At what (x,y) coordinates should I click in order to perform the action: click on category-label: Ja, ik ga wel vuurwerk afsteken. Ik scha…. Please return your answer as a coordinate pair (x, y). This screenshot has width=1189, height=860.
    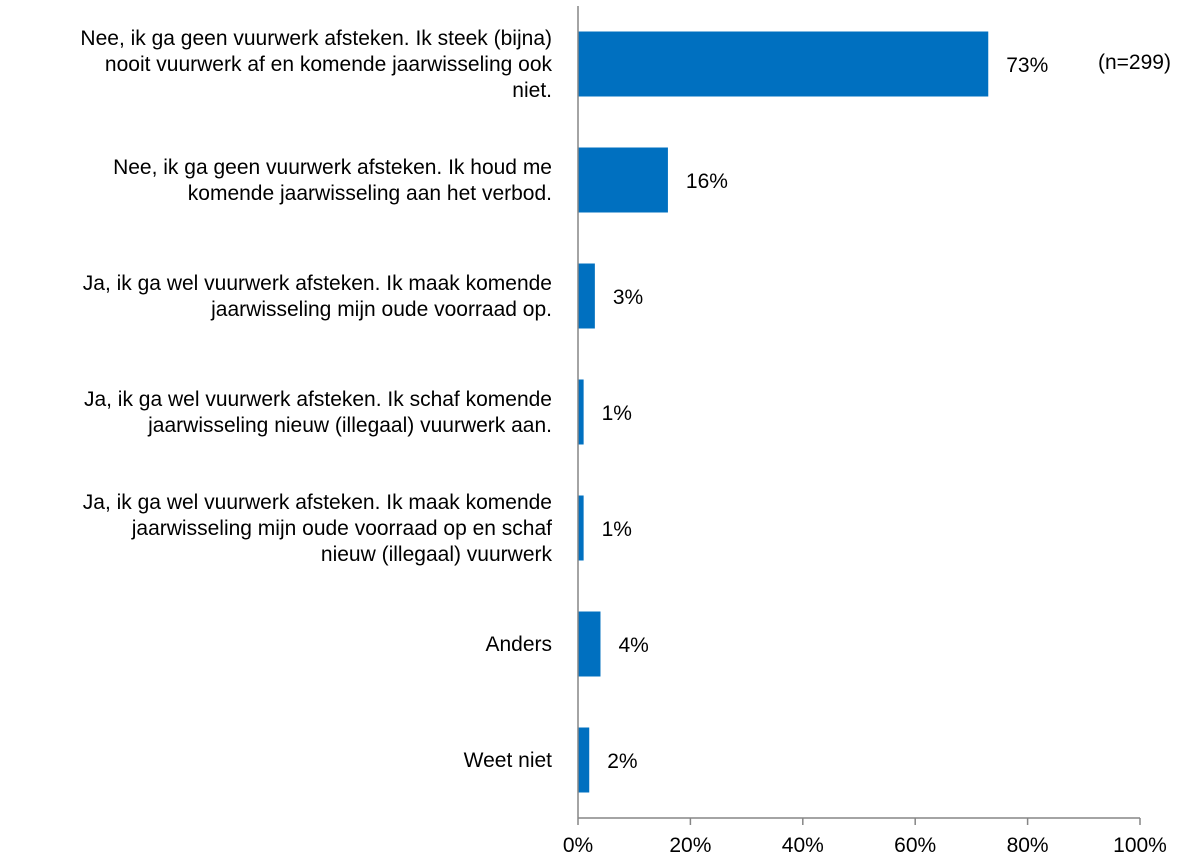
    Looking at the image, I should click on (318, 412).